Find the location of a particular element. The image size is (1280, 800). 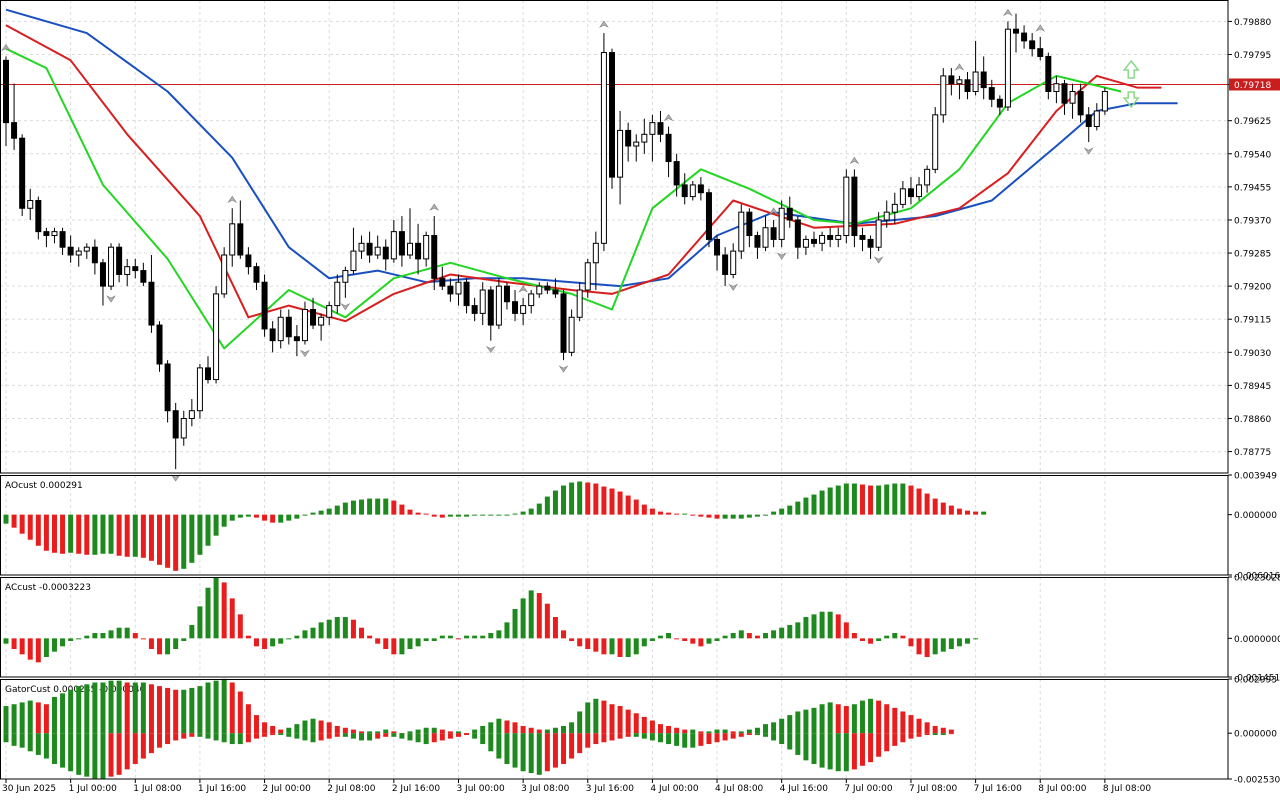

fractal-down-icon is located at coordinates (490, 349).